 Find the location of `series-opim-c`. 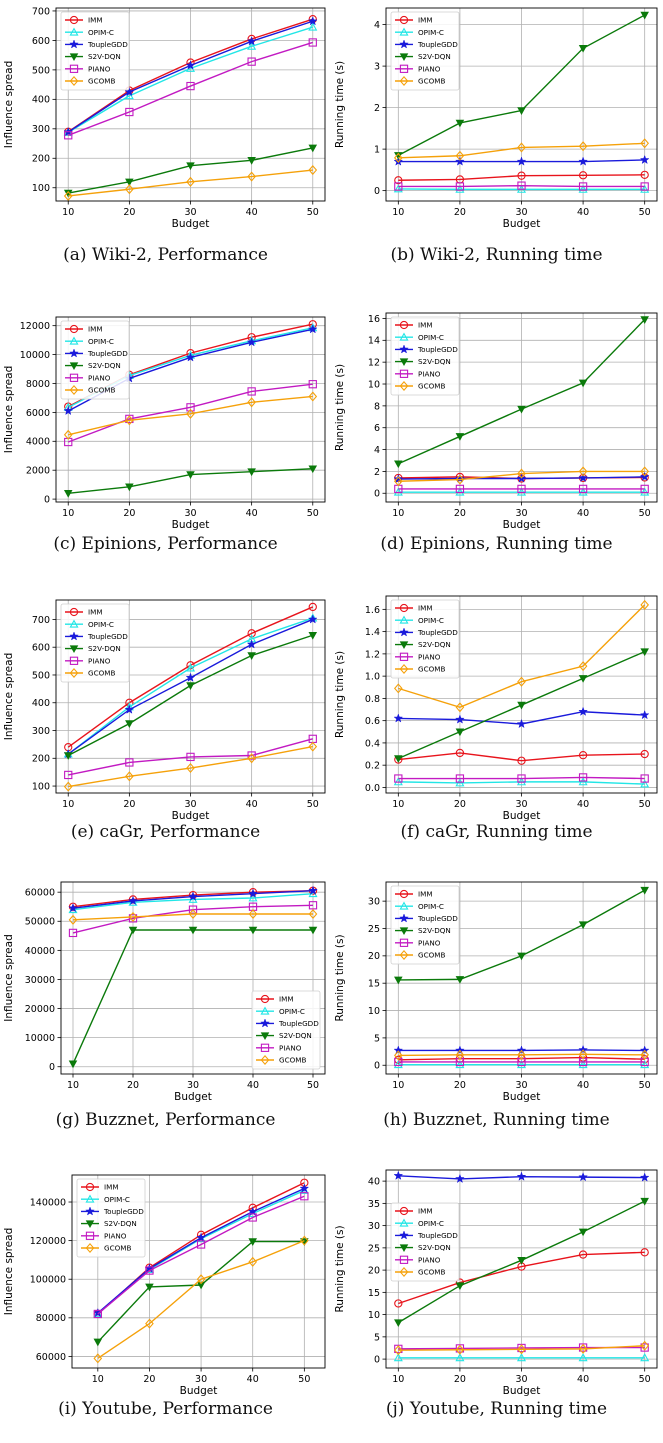

series-opim-c is located at coordinates (521, 1064).